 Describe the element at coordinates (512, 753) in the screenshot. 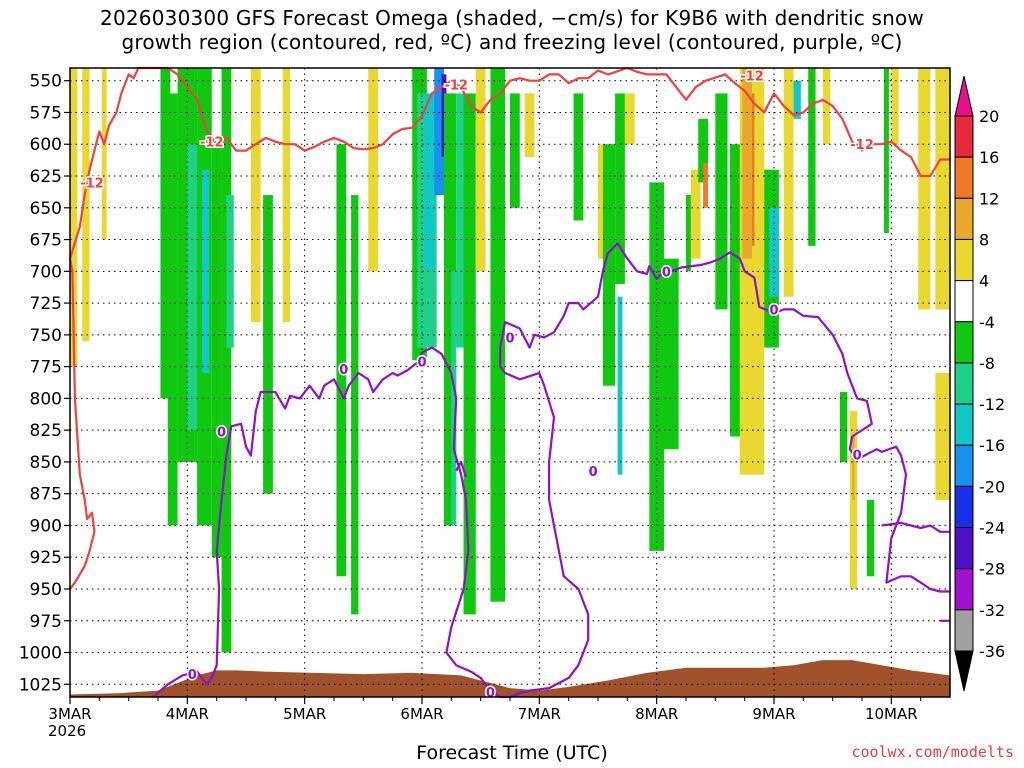

I see `x-axis-title: Forecast Time (UTC)` at that location.